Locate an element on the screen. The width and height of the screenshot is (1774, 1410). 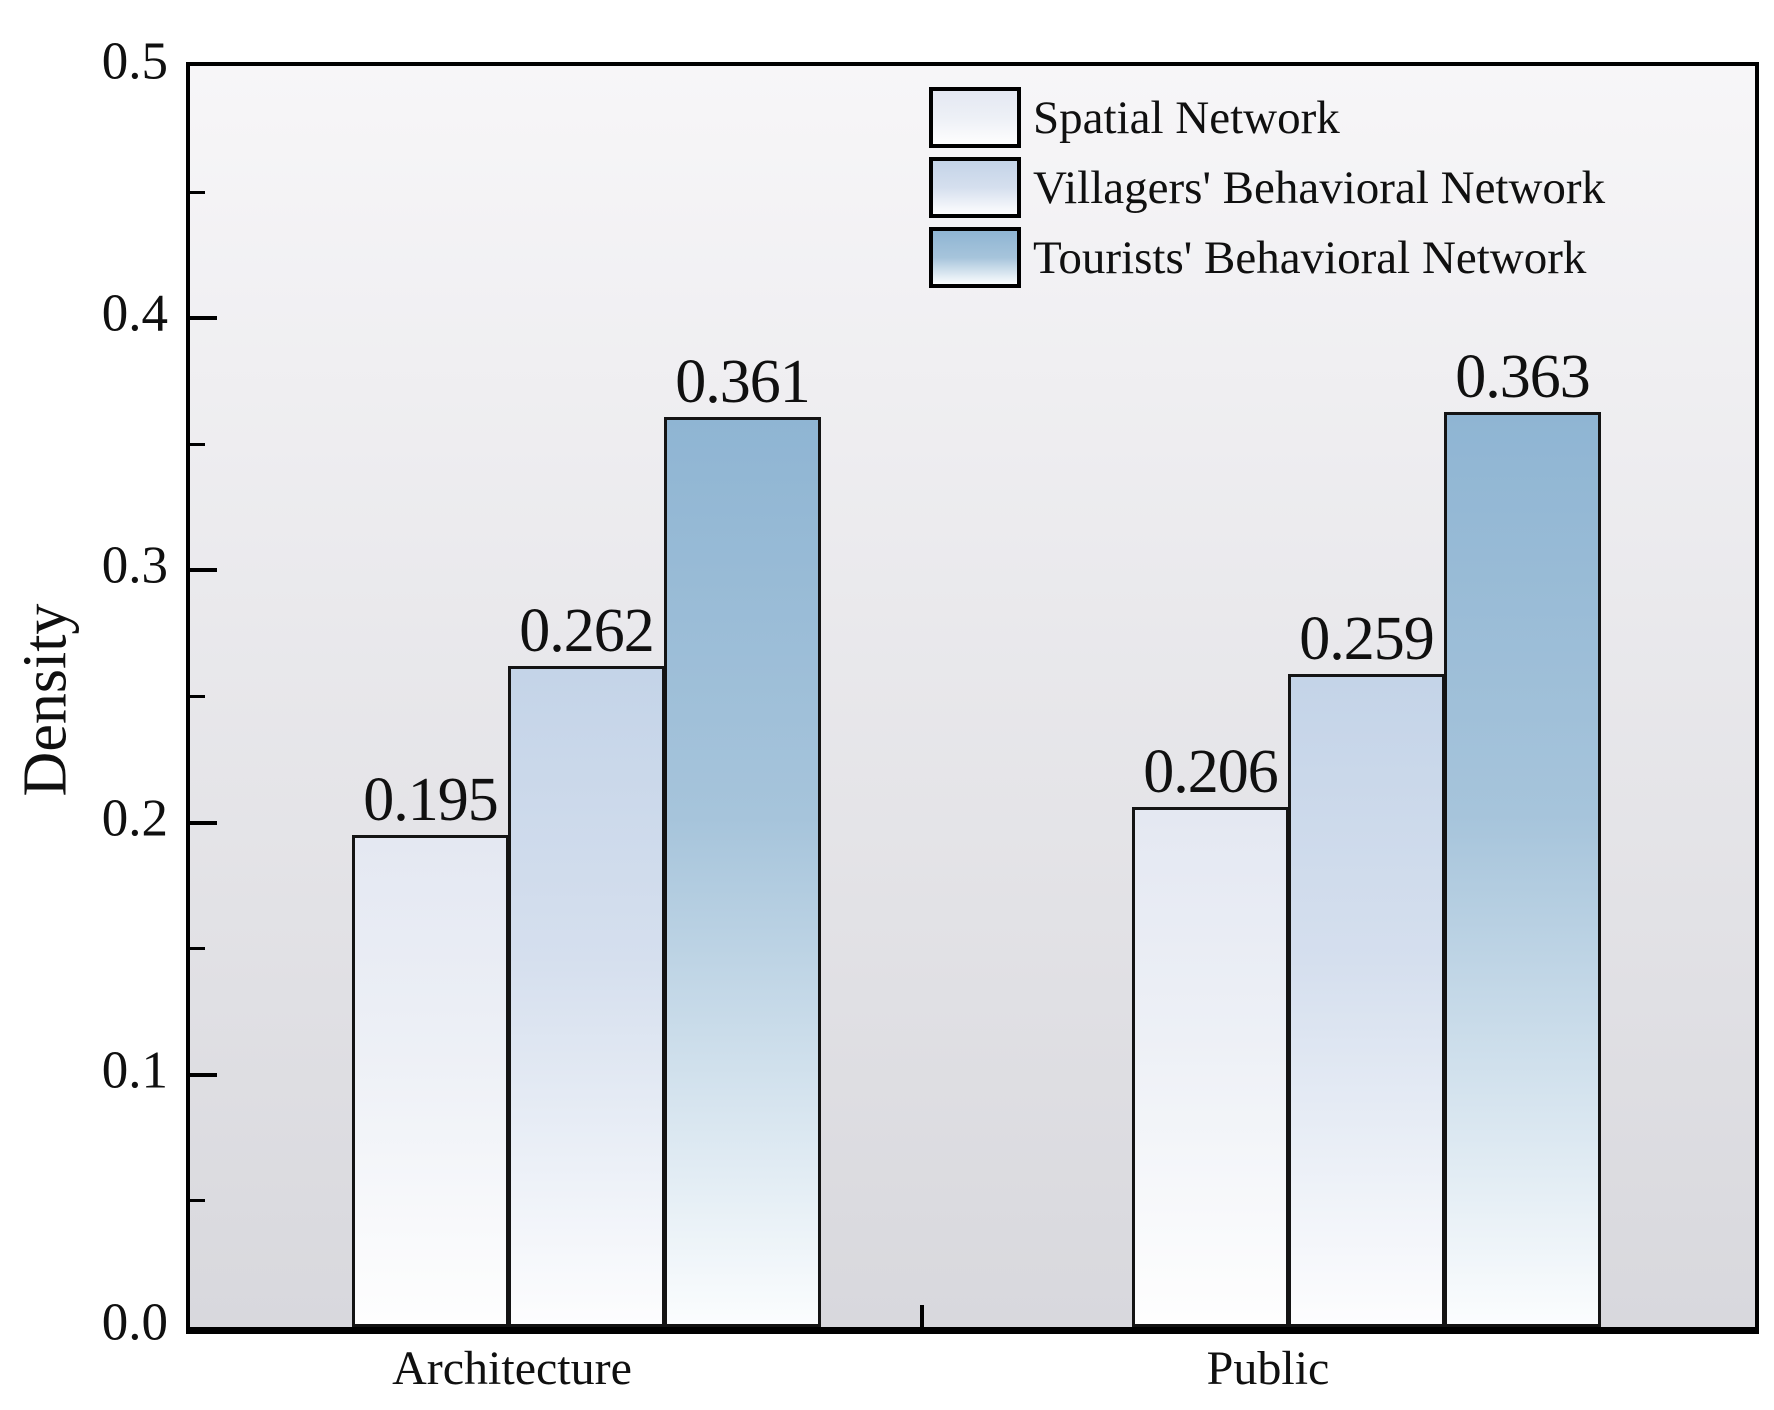
bar-value-label: 0.206 is located at coordinates (1211, 772).